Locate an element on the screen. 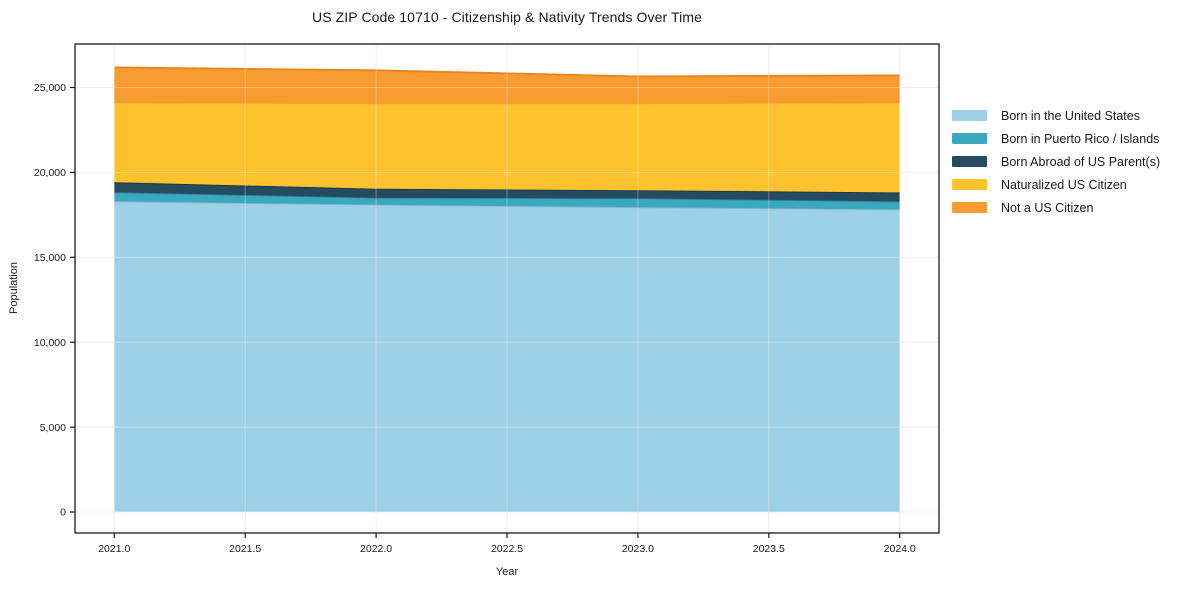 The width and height of the screenshot is (1189, 590). legend-item-3: Naturalized US Citizen is located at coordinates (1056, 184).